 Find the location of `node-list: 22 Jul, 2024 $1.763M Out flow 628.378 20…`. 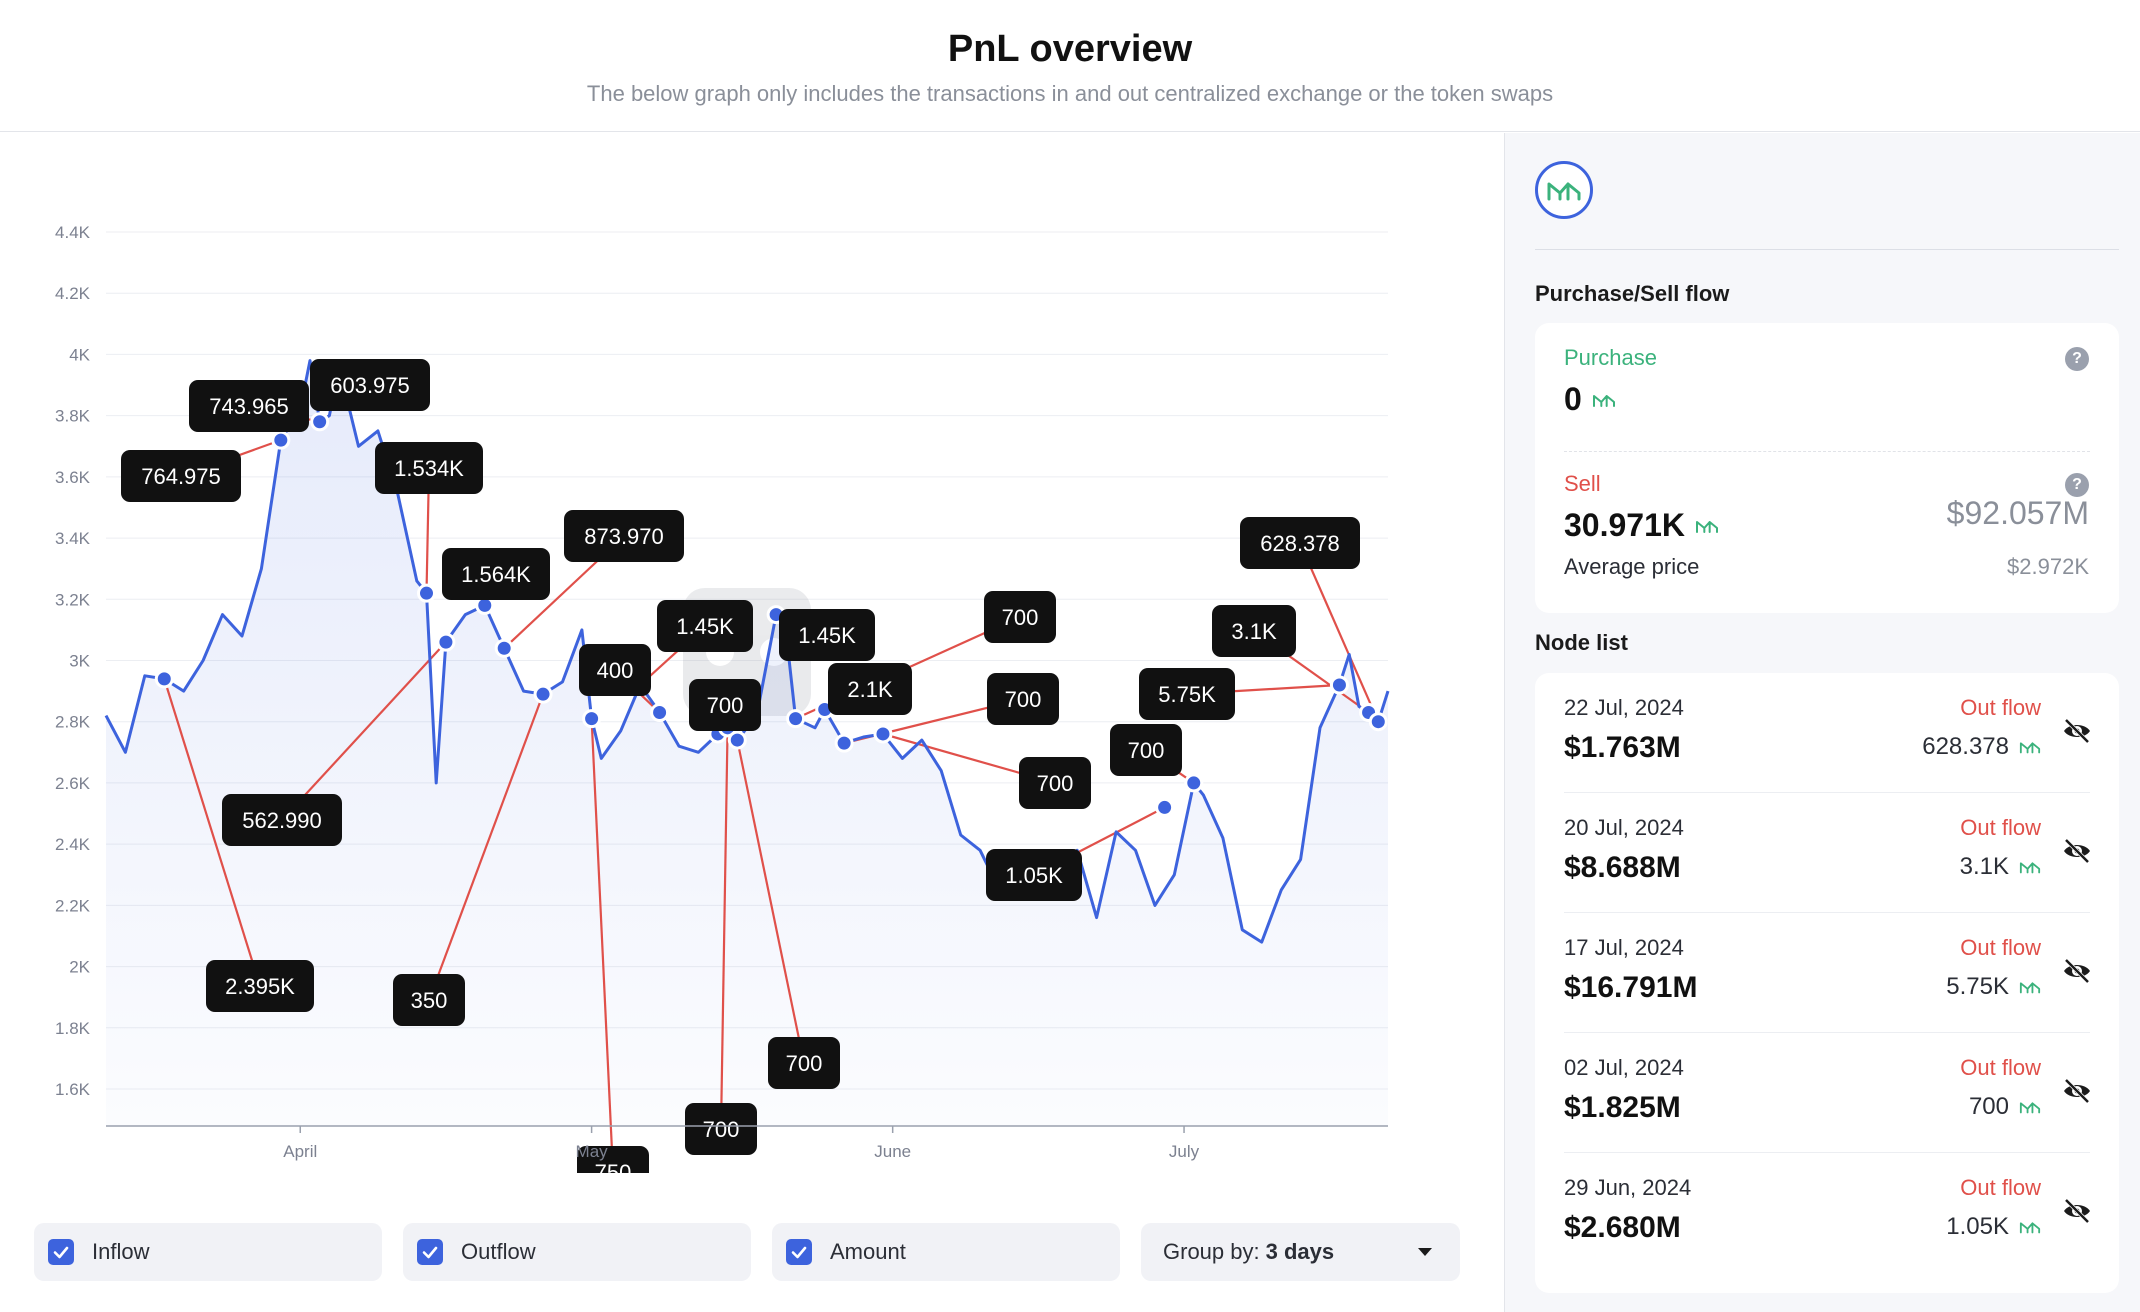

node-list: 22 Jul, 2024 $1.763M Out flow 628.378 20… is located at coordinates (1827, 983).